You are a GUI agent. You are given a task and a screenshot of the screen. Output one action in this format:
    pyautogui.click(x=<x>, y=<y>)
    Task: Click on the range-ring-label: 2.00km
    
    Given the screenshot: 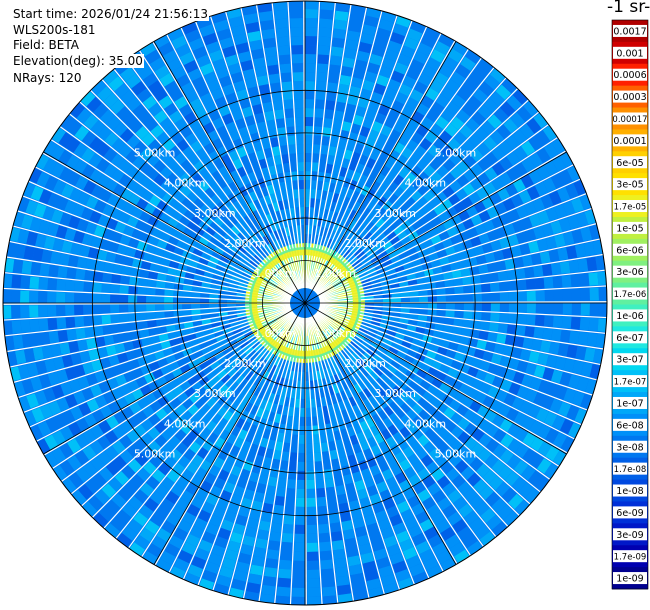 What is the action you would take?
    pyautogui.click(x=365, y=243)
    